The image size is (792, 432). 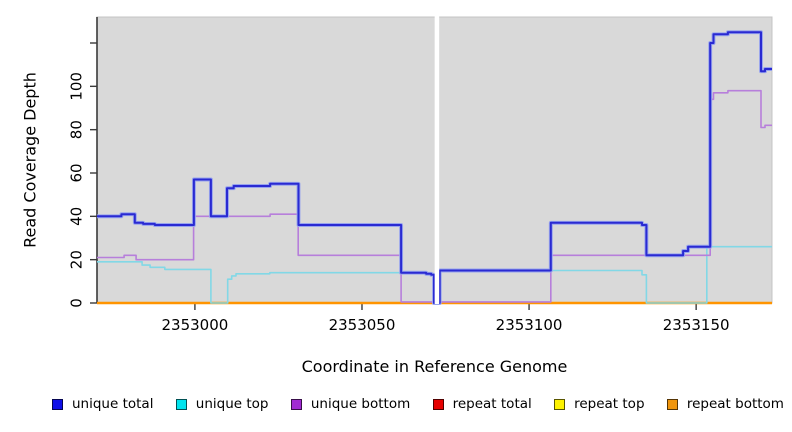 What do you see at coordinates (362, 325) in the screenshot?
I see `x-tick-label: 2353050` at bounding box center [362, 325].